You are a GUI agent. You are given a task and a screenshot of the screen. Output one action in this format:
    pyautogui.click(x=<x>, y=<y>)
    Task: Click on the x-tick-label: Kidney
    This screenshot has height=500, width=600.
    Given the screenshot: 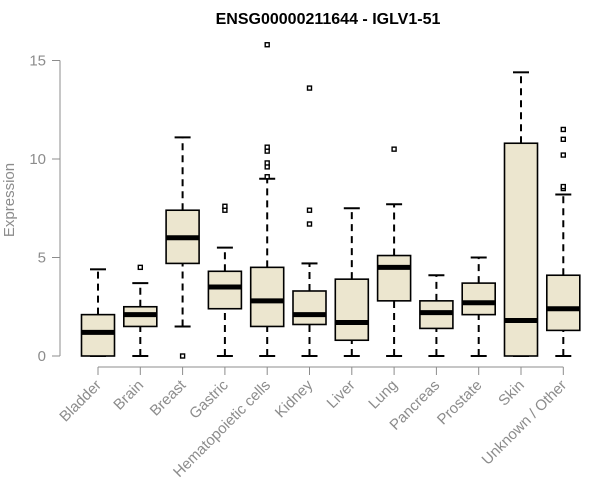 What is the action you would take?
    pyautogui.click(x=294, y=398)
    